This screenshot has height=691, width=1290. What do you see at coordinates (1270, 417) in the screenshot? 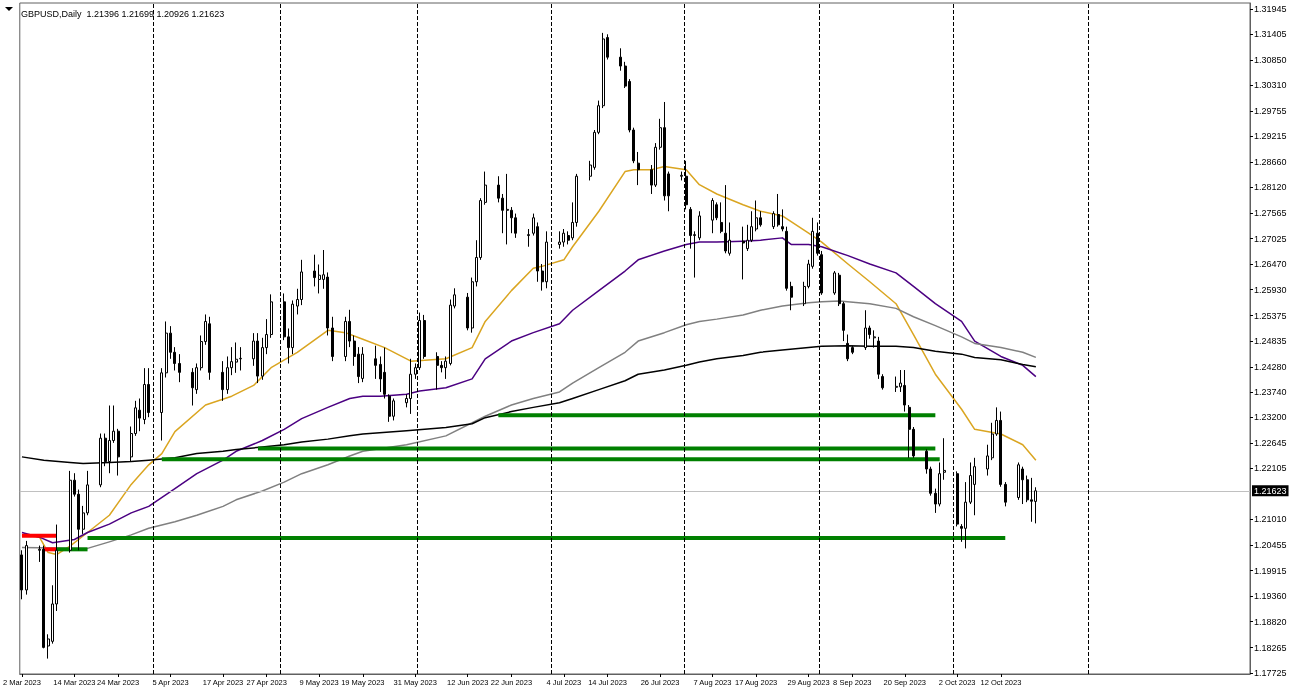
I see `y-tick-label: 1.23200` at bounding box center [1270, 417].